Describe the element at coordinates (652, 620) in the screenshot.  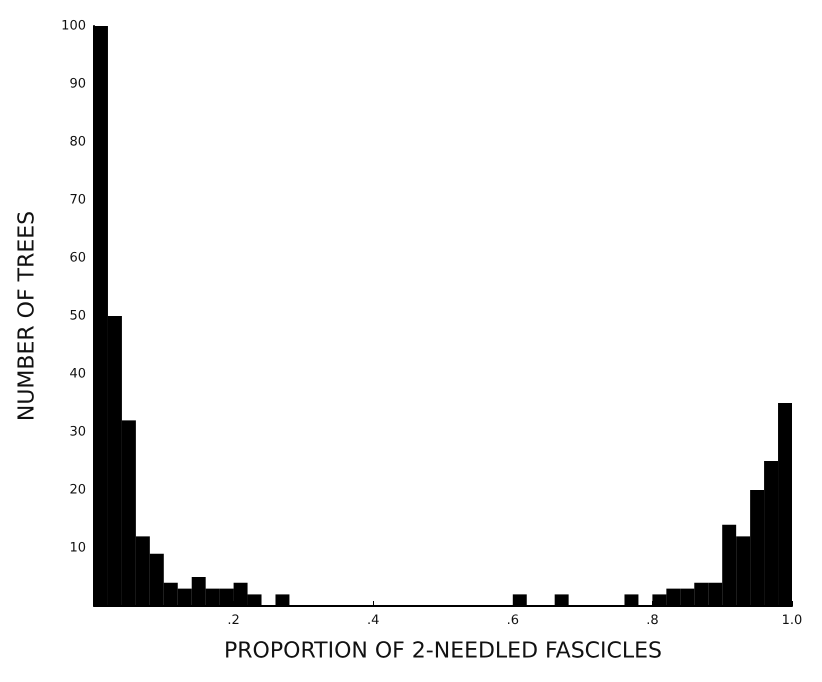
I see `x-tick-label: .8` at that location.